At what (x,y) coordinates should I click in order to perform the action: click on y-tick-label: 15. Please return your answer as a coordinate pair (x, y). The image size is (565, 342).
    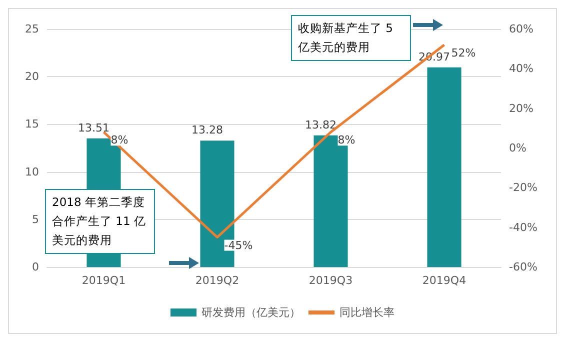
    Looking at the image, I should click on (32, 124).